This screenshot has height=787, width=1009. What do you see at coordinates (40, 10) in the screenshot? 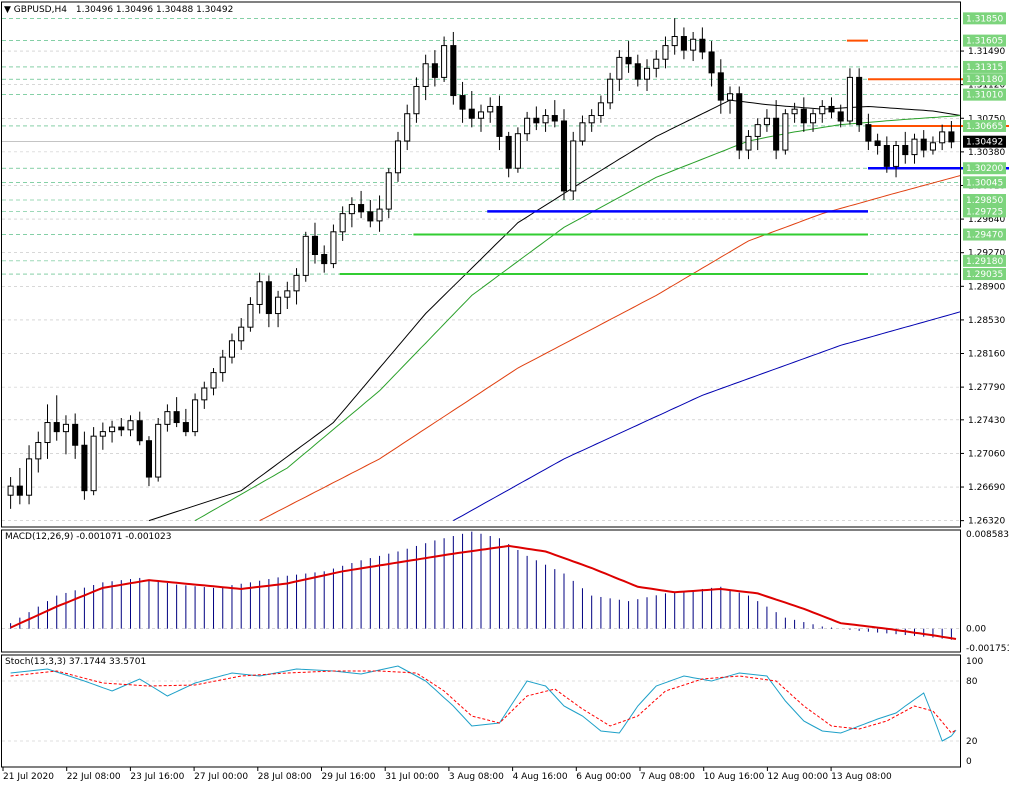
I see `symbol-label: GBPUSD,H4` at bounding box center [40, 10].